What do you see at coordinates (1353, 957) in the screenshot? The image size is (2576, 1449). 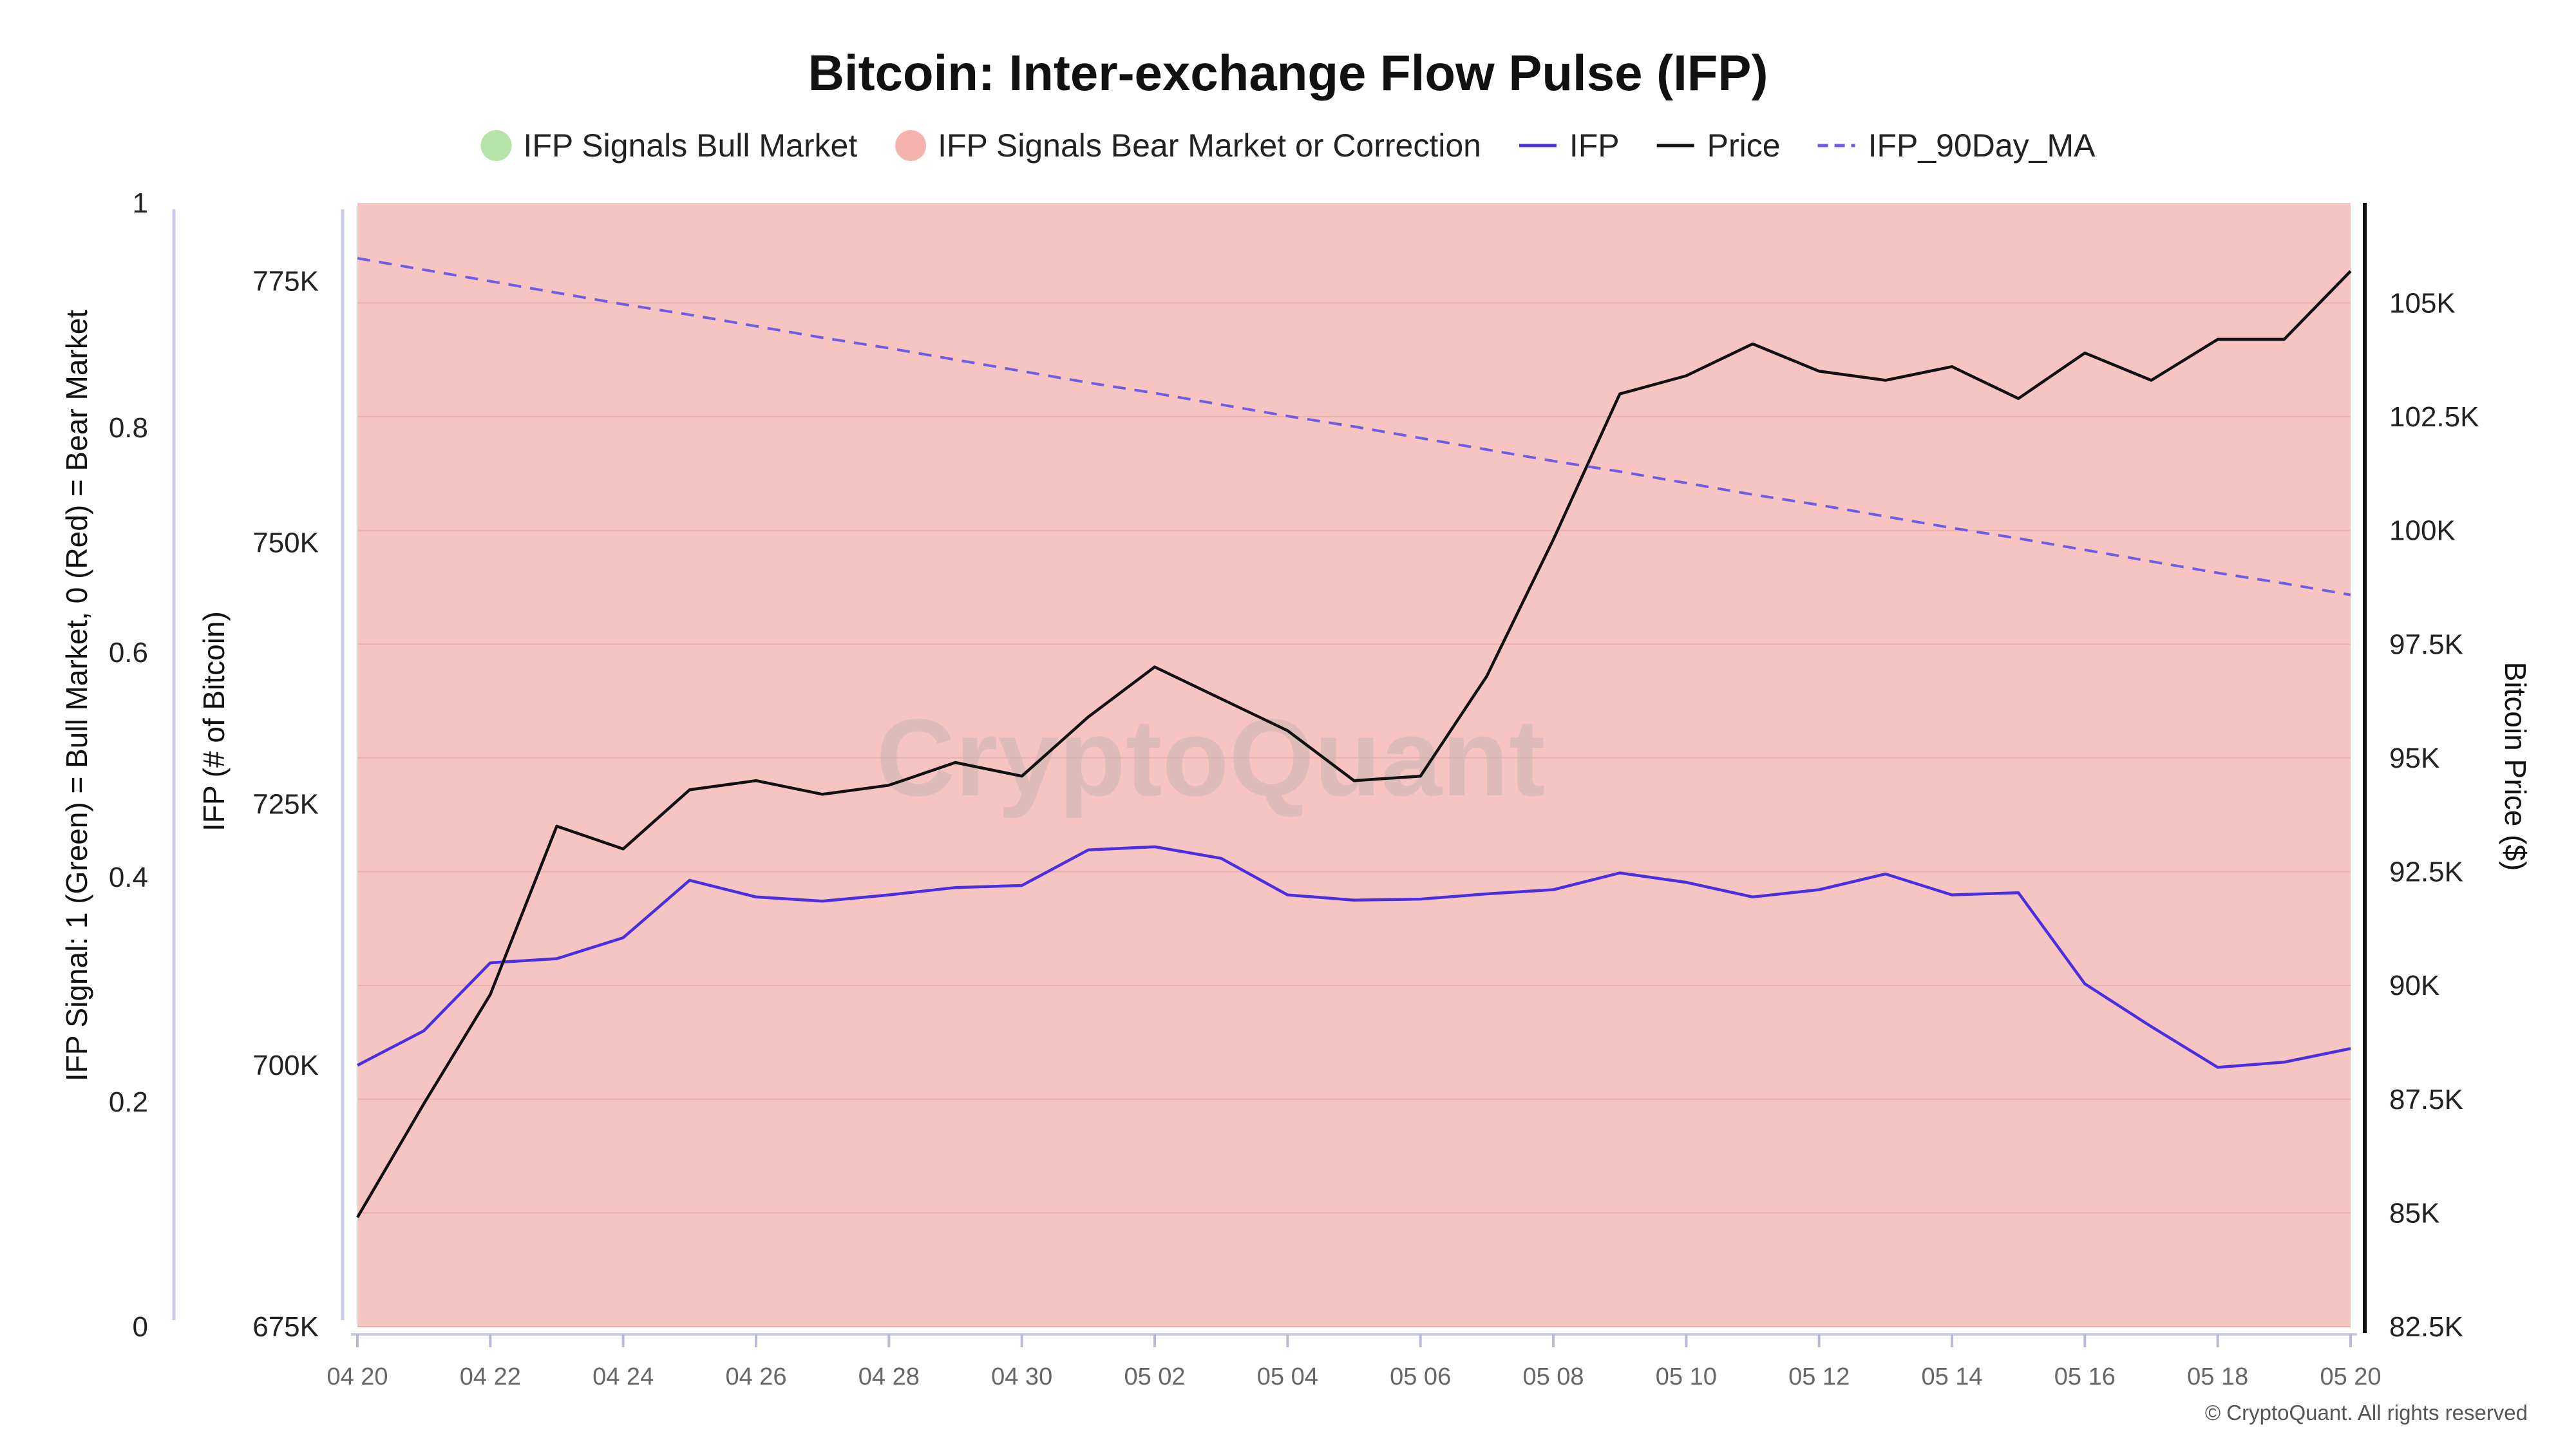 I see `series-line-ifp` at bounding box center [1353, 957].